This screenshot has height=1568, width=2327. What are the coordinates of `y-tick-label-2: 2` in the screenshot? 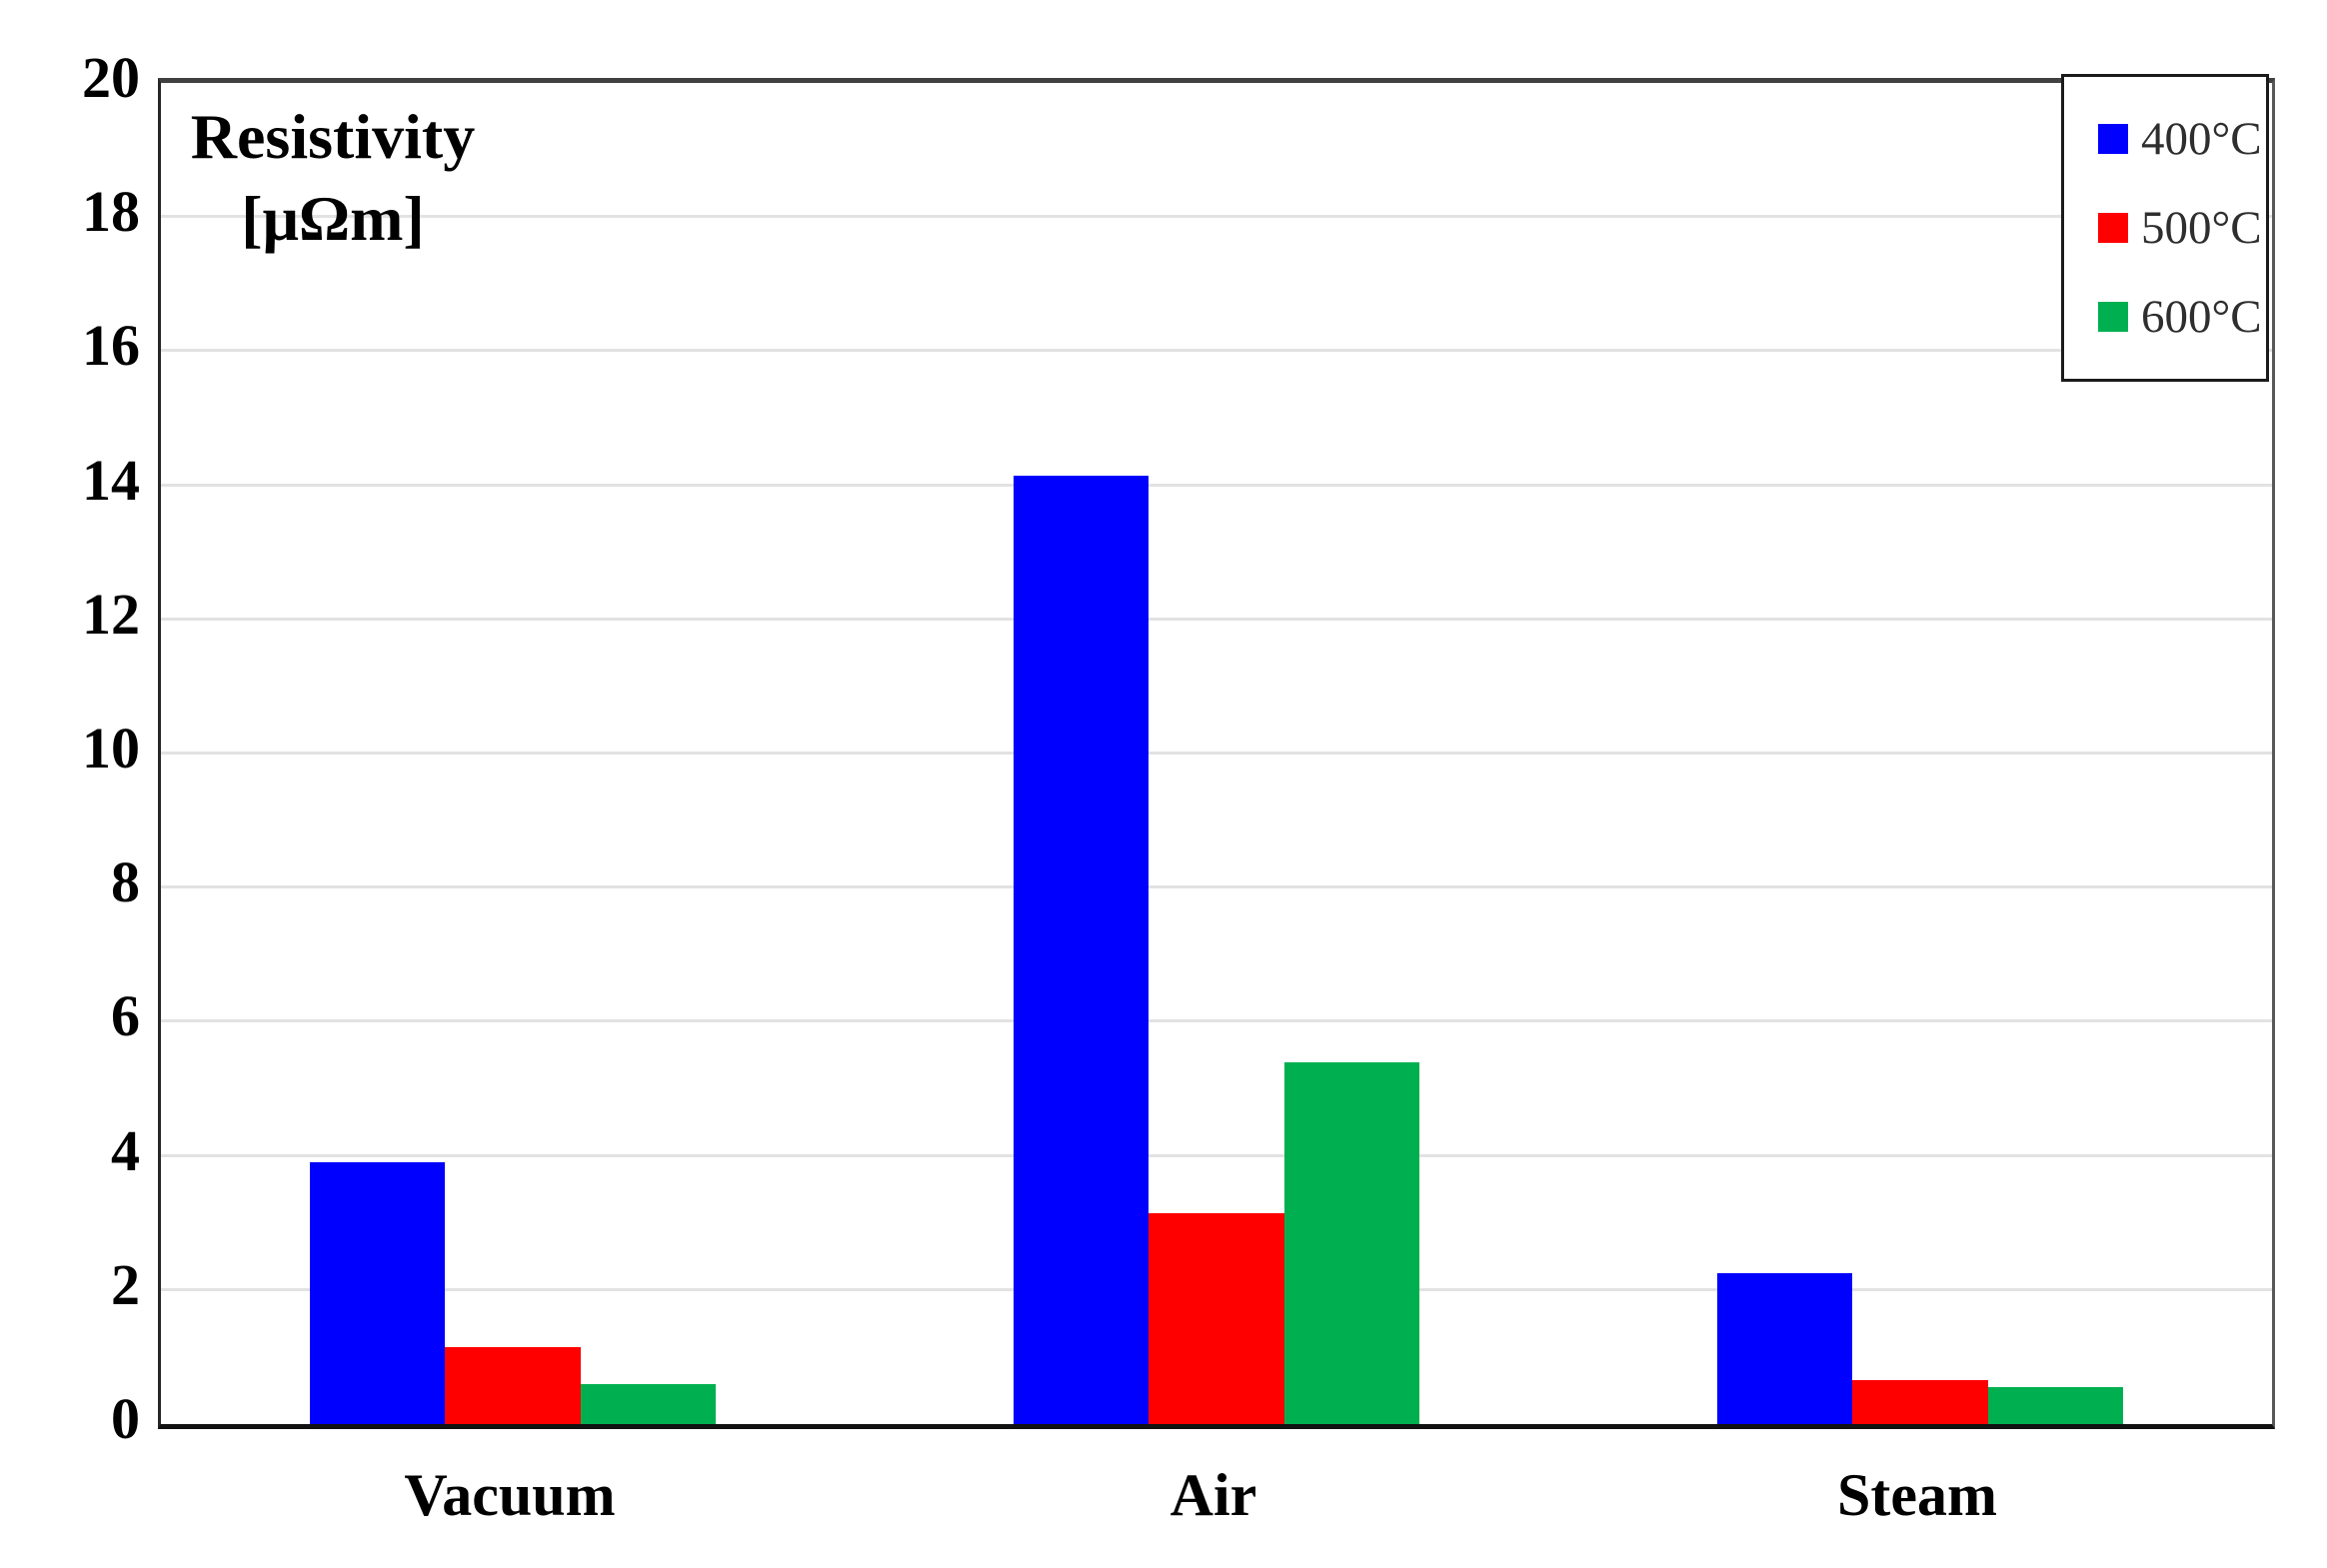 It's located at (125, 1284).